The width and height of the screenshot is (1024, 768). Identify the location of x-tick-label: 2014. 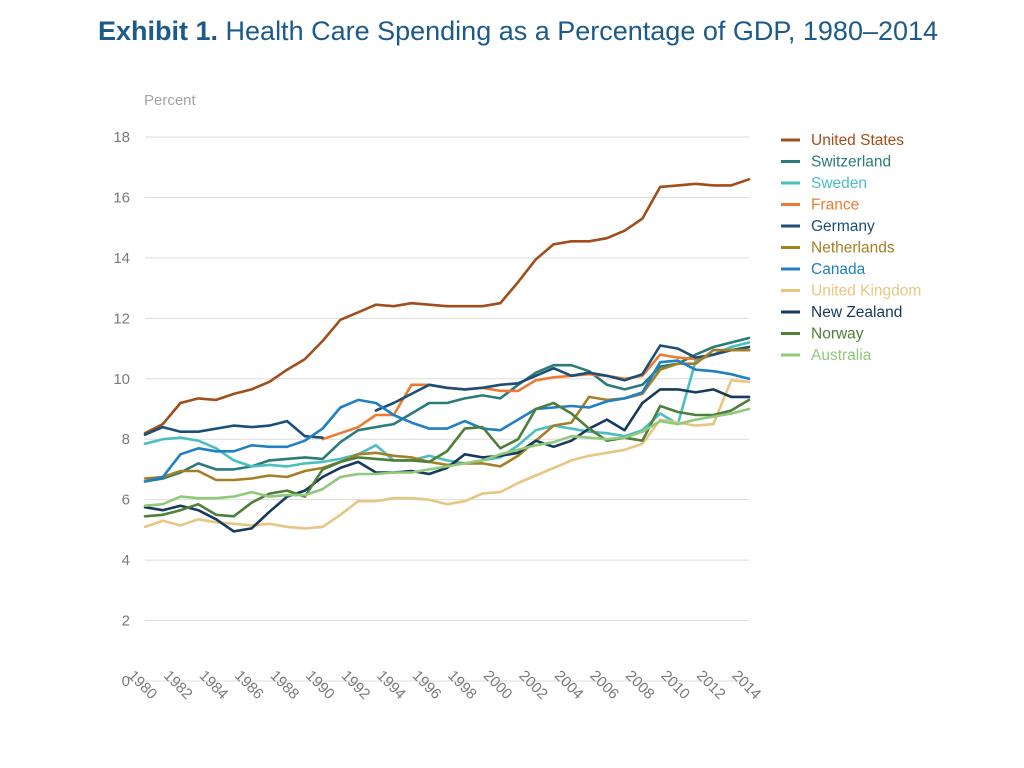
(747, 685).